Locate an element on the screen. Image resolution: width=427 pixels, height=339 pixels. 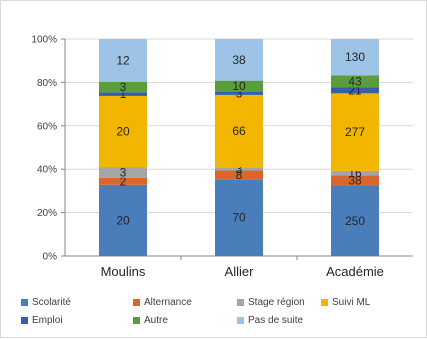
legend-label: Emploi is located at coordinates (47, 320).